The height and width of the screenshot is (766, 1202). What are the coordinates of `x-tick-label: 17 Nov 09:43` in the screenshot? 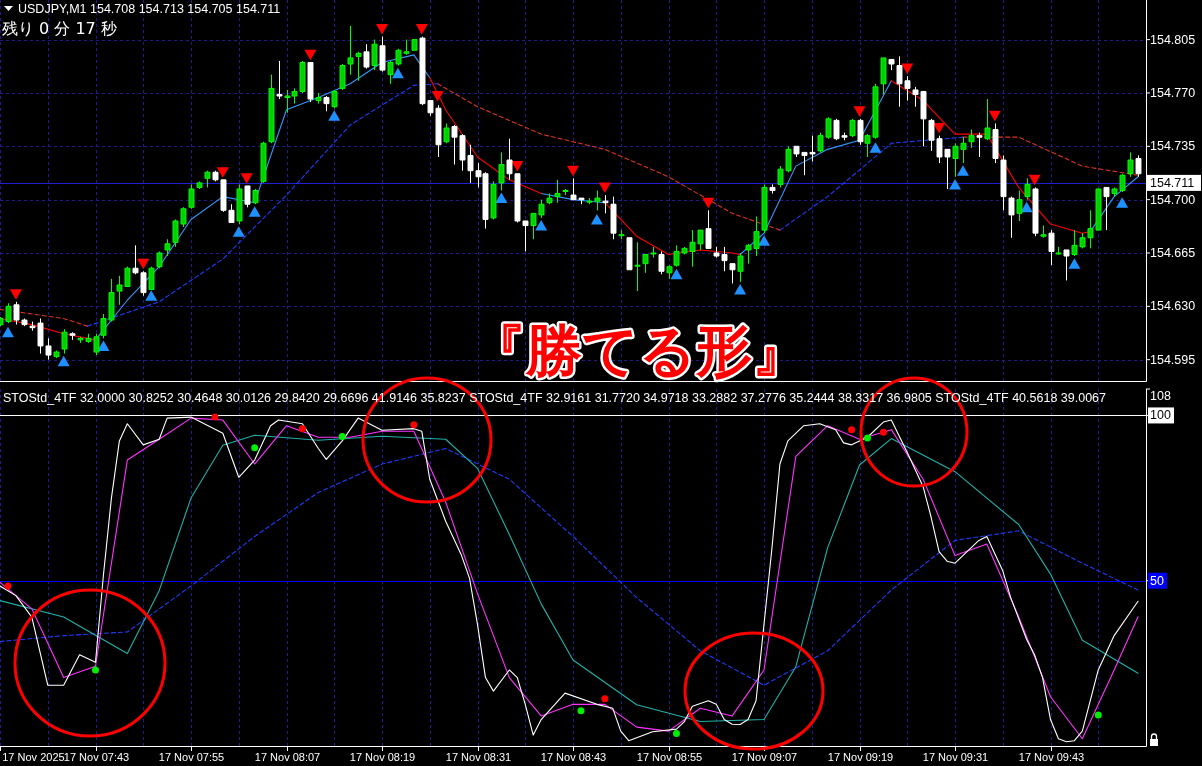 It's located at (1051, 757).